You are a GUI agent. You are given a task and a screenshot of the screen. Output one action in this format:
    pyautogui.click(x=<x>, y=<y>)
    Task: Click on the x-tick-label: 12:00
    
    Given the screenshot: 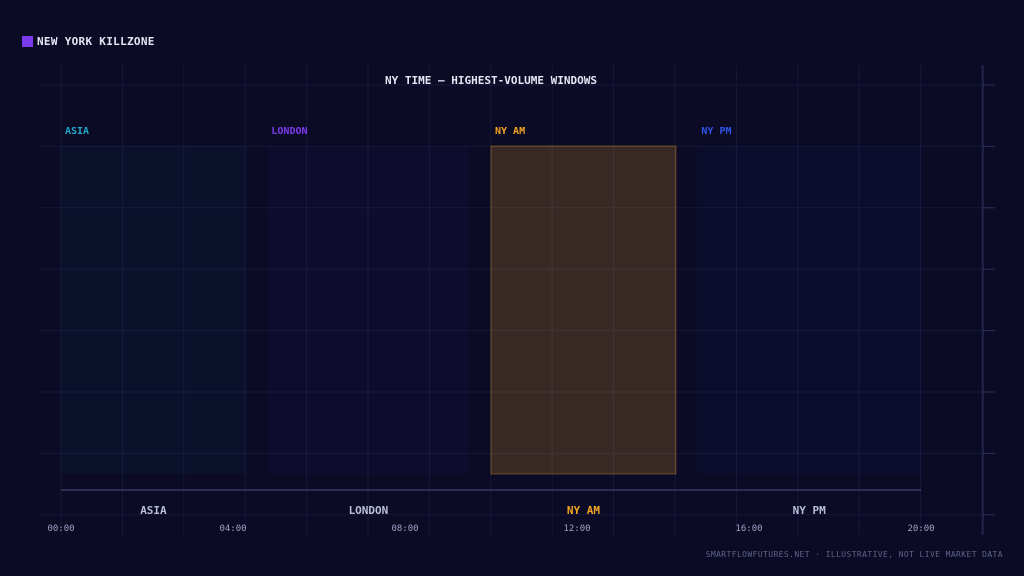 What is the action you would take?
    pyautogui.click(x=576, y=529)
    